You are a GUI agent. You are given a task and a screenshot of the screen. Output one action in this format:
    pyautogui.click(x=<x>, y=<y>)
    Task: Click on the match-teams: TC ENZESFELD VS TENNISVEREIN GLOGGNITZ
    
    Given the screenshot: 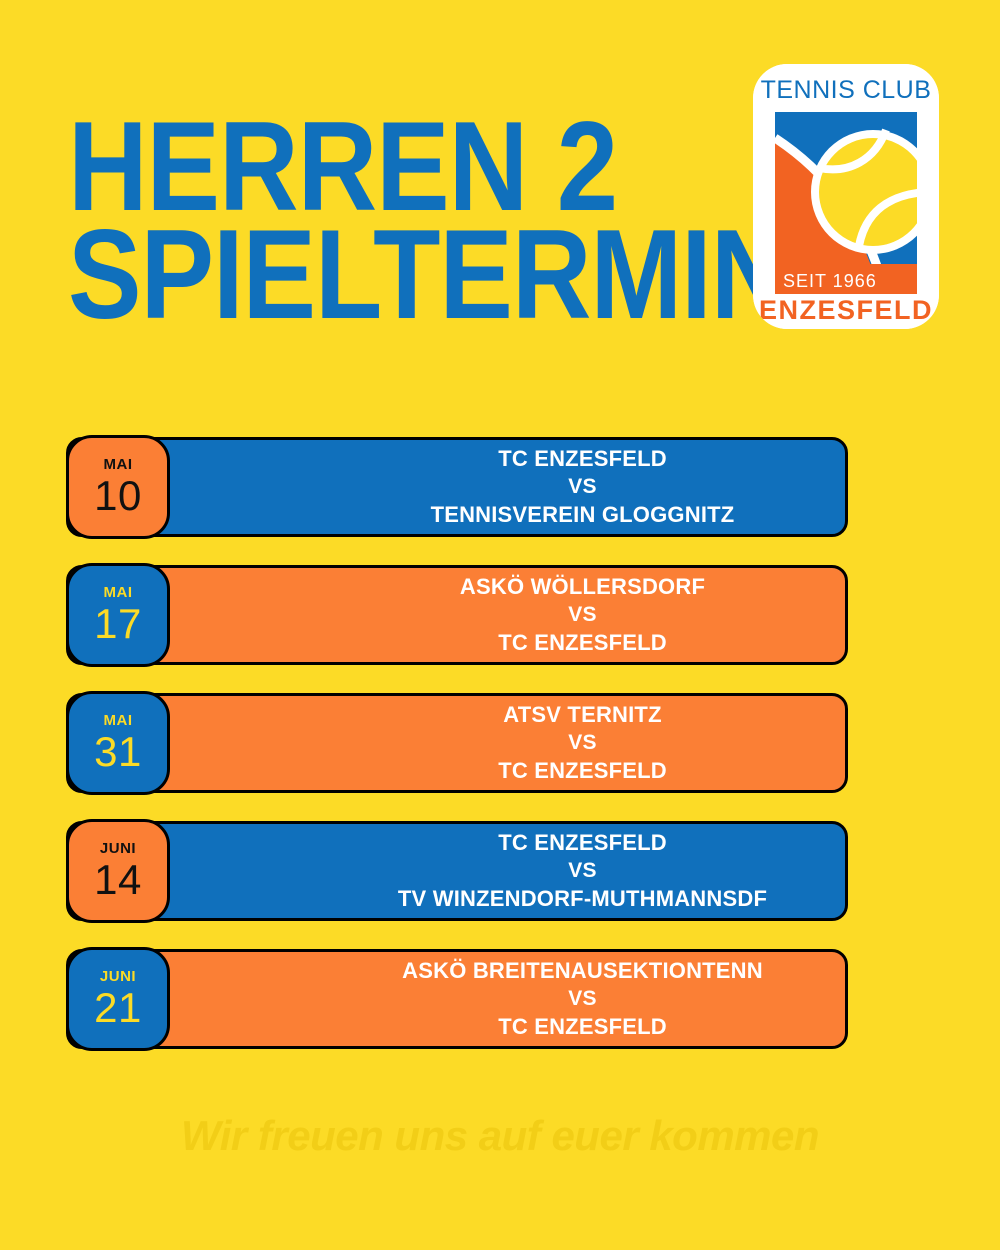 What is the action you would take?
    pyautogui.click(x=582, y=487)
    